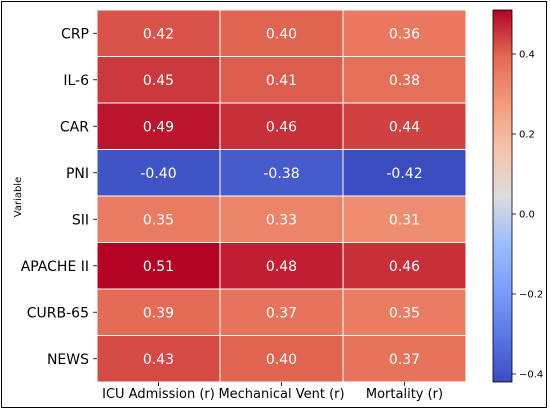 This screenshot has width=550, height=411. I want to click on cell-value-label: 0.43, so click(158, 360).